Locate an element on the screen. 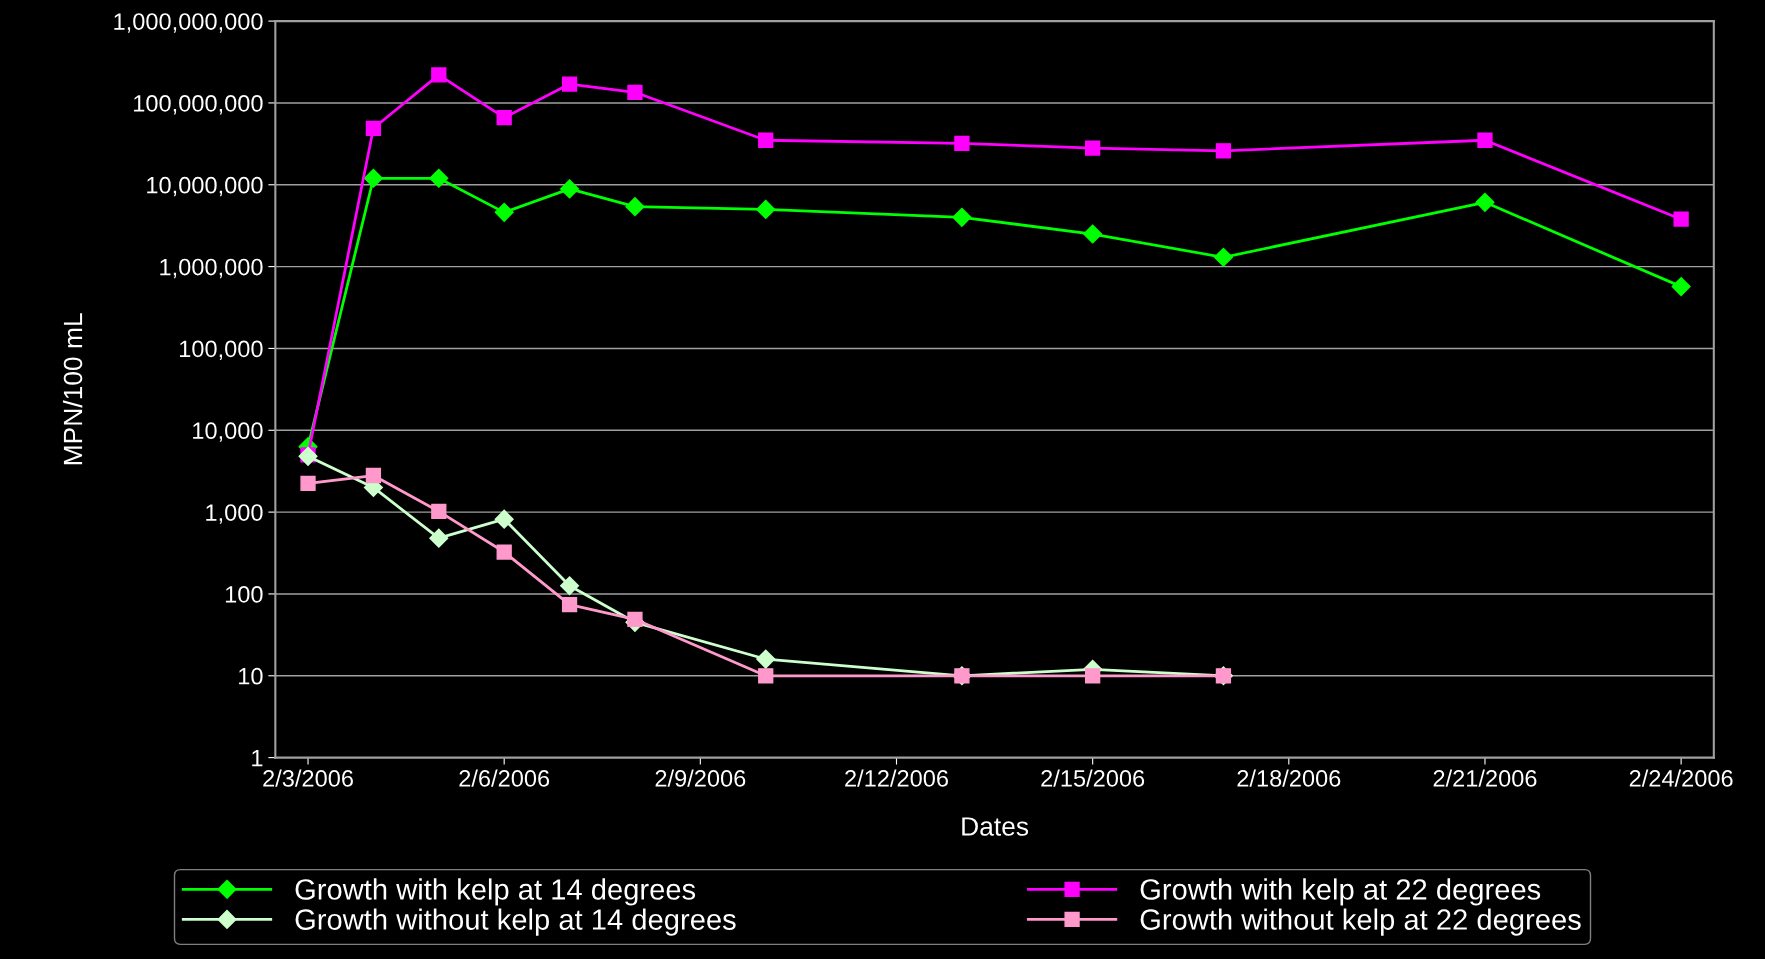  legend-label: Growth with kelp at 14 degrees is located at coordinates (495, 892).